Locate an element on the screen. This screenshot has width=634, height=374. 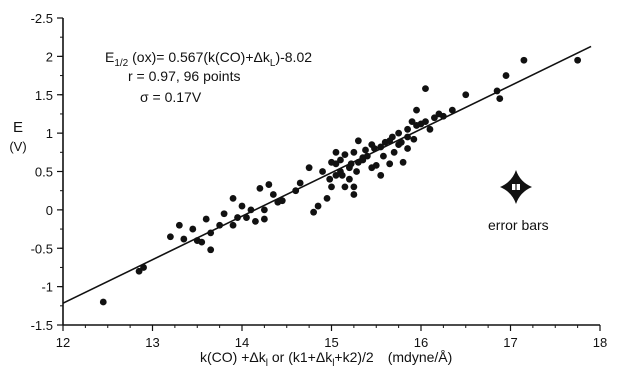
y-tick-label: -0.5 is located at coordinates (42, 248).